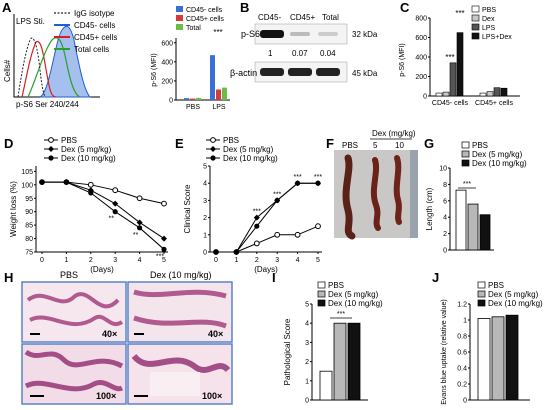  I want to click on e-x-tick-label: 5, so click(318, 260).